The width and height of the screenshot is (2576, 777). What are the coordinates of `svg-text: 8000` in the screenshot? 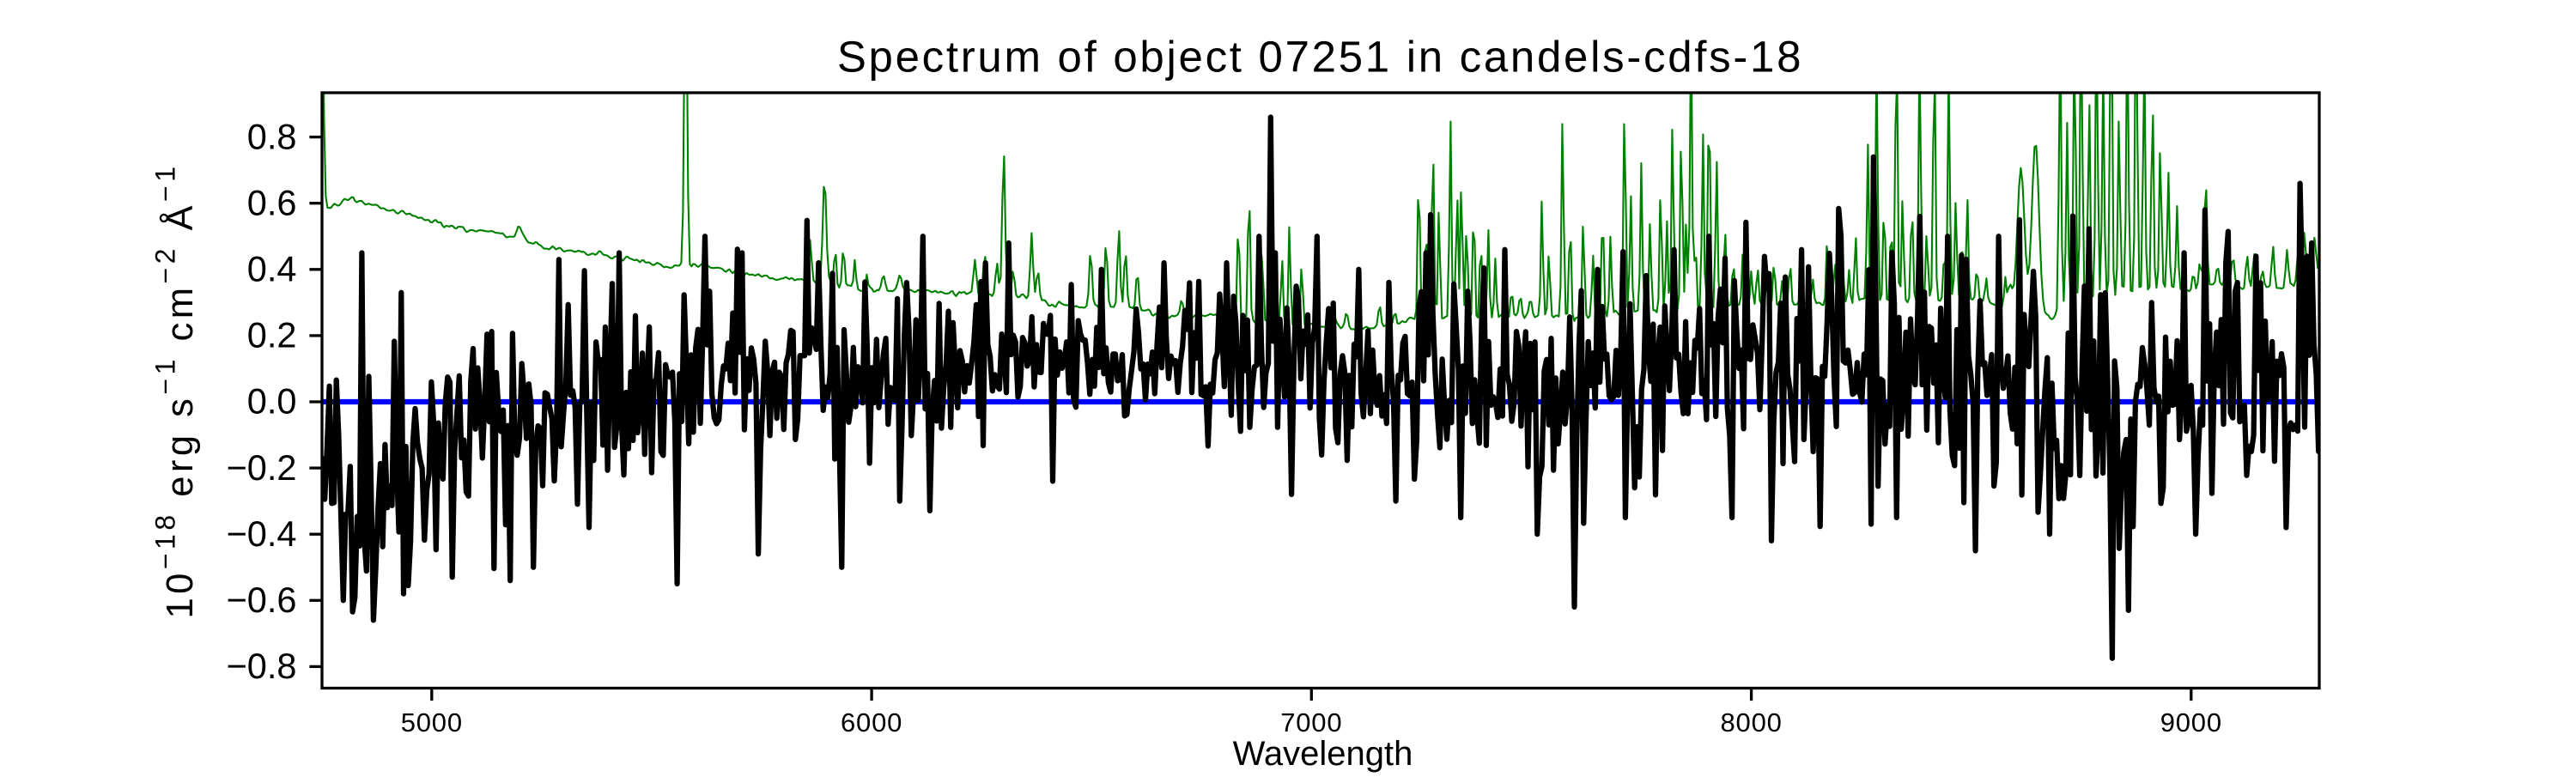 It's located at (1752, 722).